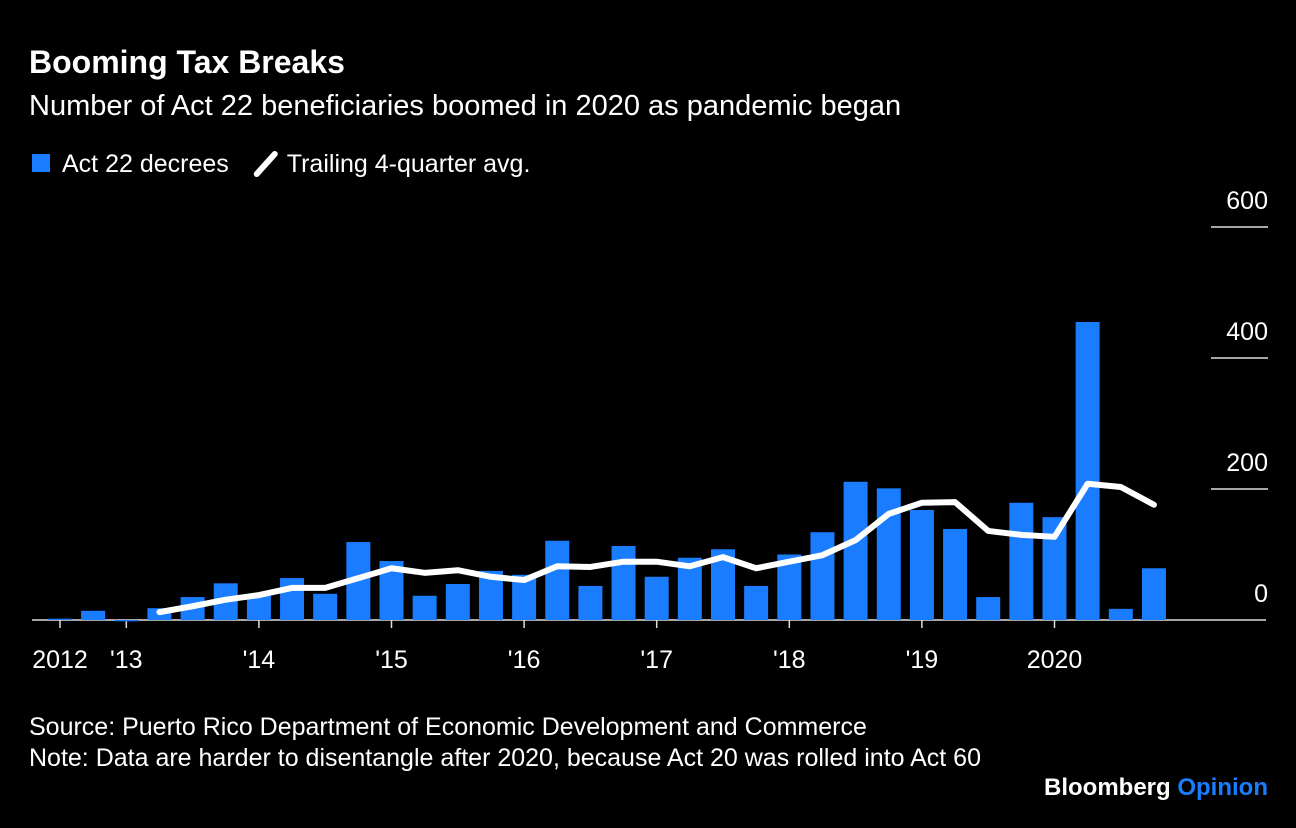  I want to click on line, so click(656, 548).